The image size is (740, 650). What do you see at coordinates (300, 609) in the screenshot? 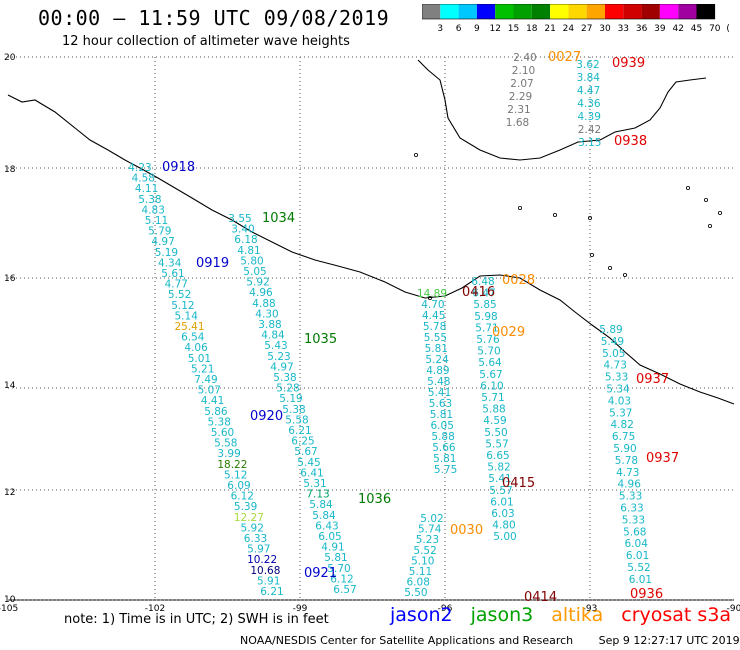
I see `lon-tick-label: -99` at bounding box center [300, 609].